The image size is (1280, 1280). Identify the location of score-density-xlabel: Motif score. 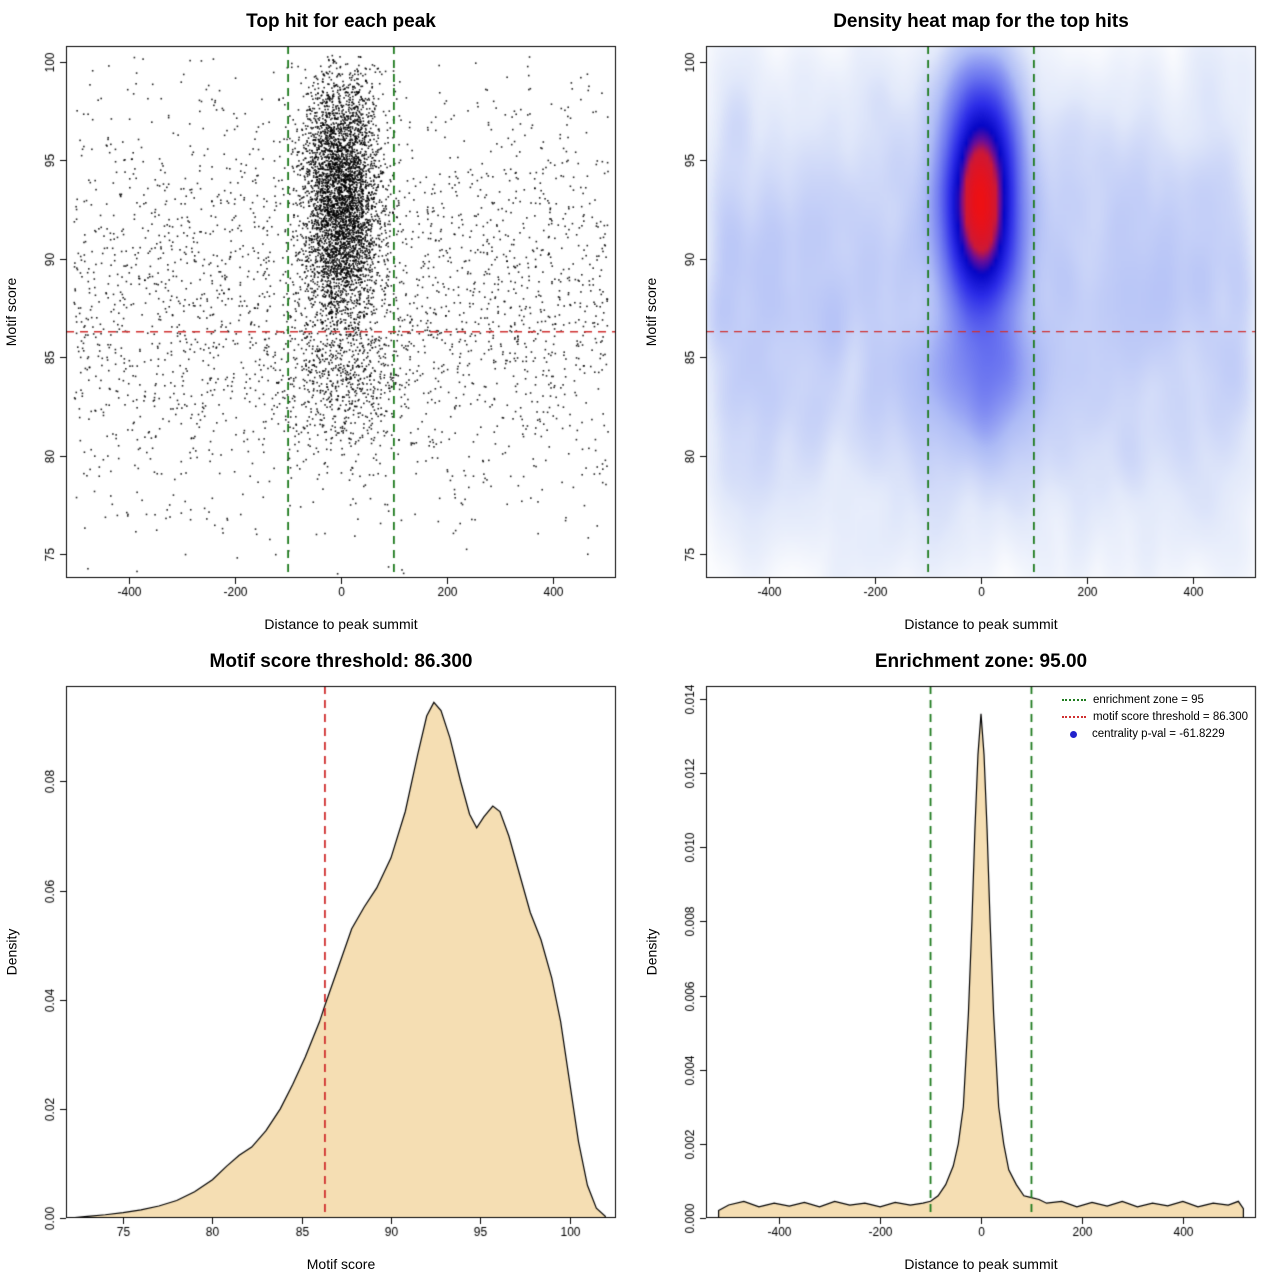
(341, 1264).